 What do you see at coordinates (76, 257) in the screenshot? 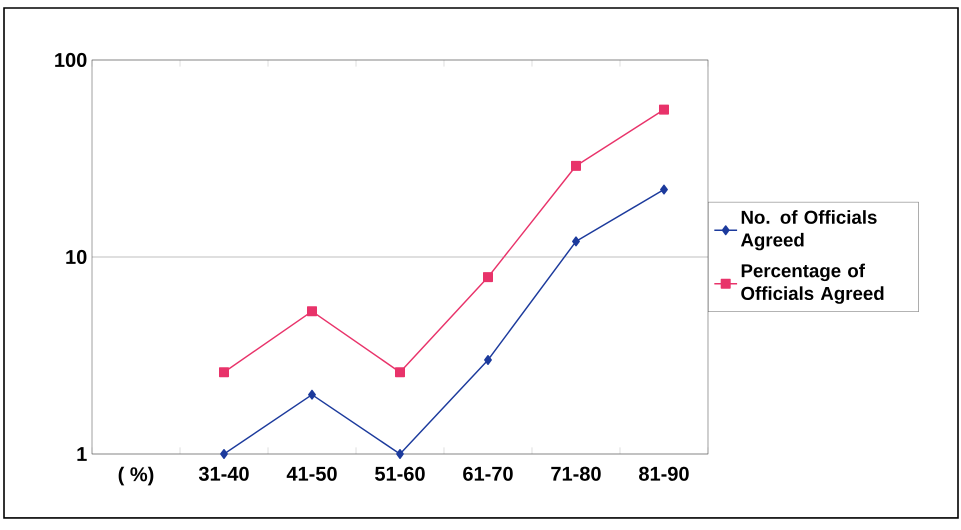
I see `y-tick-label: 10` at bounding box center [76, 257].